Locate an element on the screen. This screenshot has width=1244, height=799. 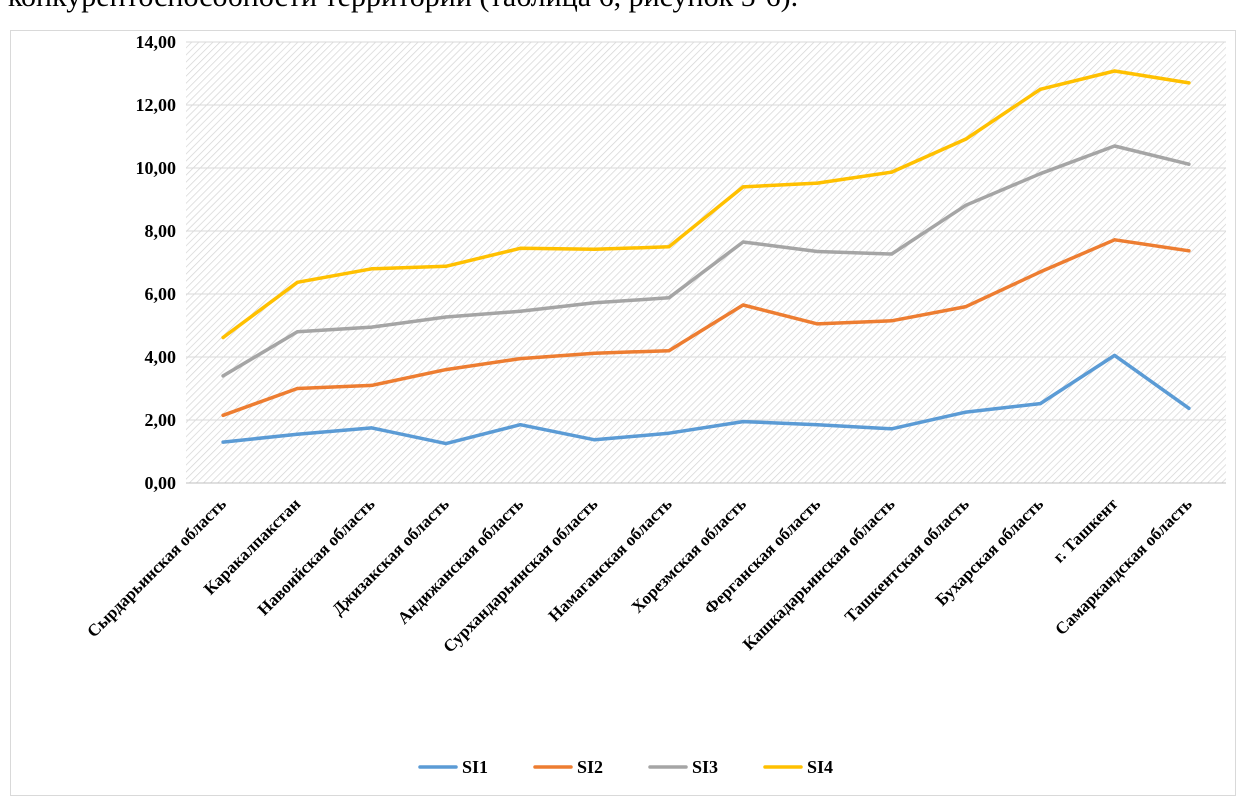
y-tick-label: 0,00 is located at coordinates (161, 483).